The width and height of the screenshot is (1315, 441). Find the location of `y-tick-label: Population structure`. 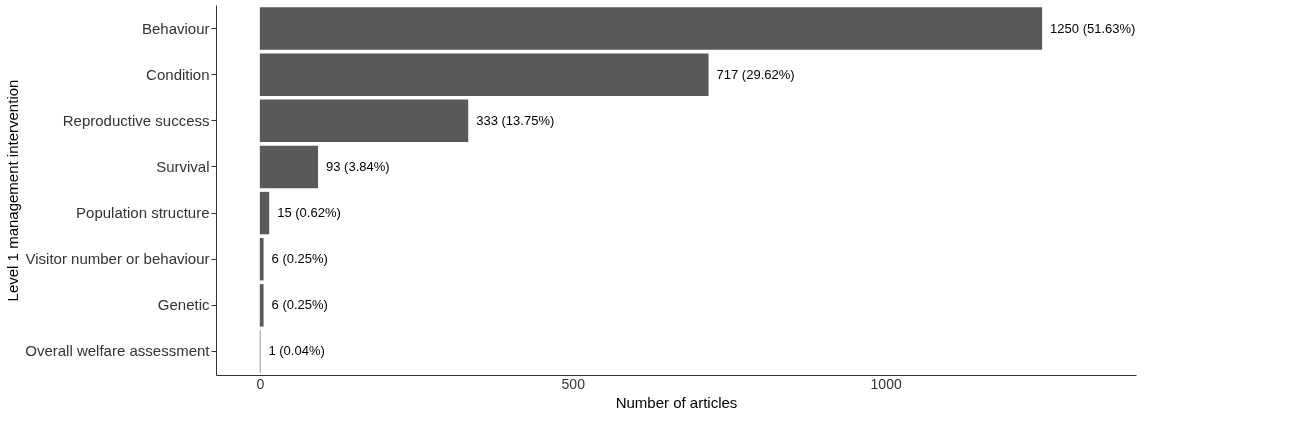

y-tick-label: Population structure is located at coordinates (143, 213).